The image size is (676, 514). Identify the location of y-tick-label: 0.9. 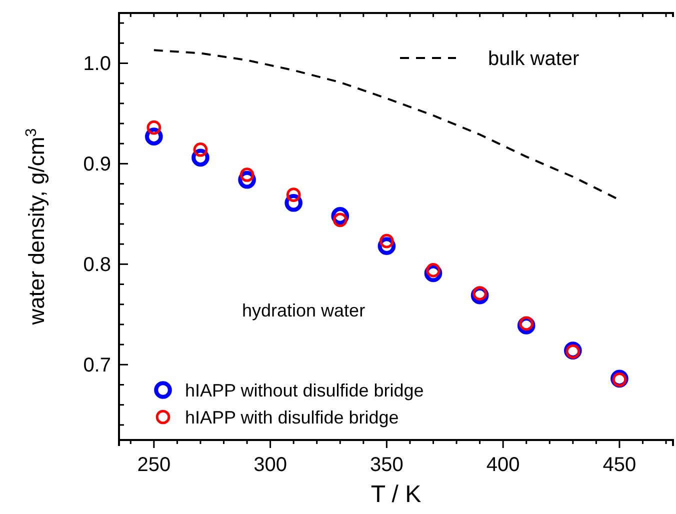
(97, 165).